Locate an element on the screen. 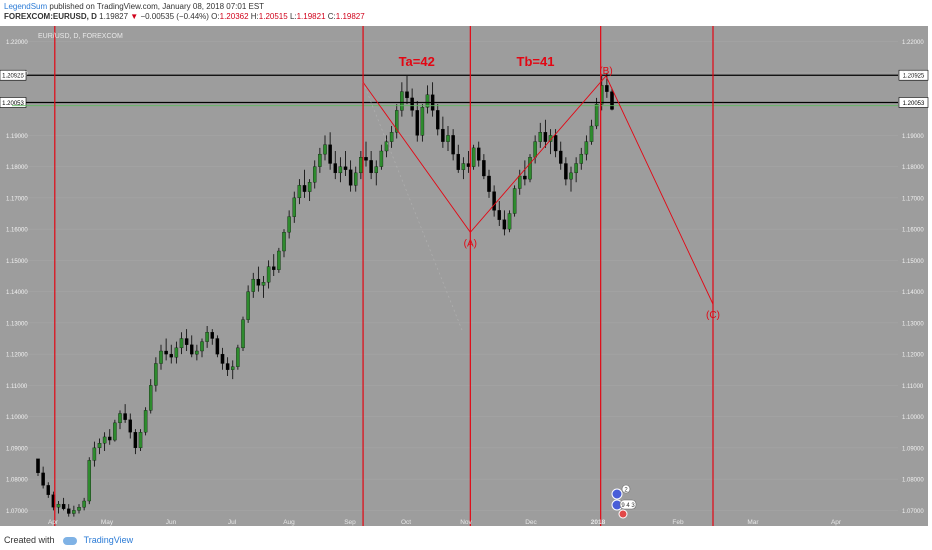 The height and width of the screenshot is (550, 932). y-tick-label-right: 1.08000 is located at coordinates (913, 481).